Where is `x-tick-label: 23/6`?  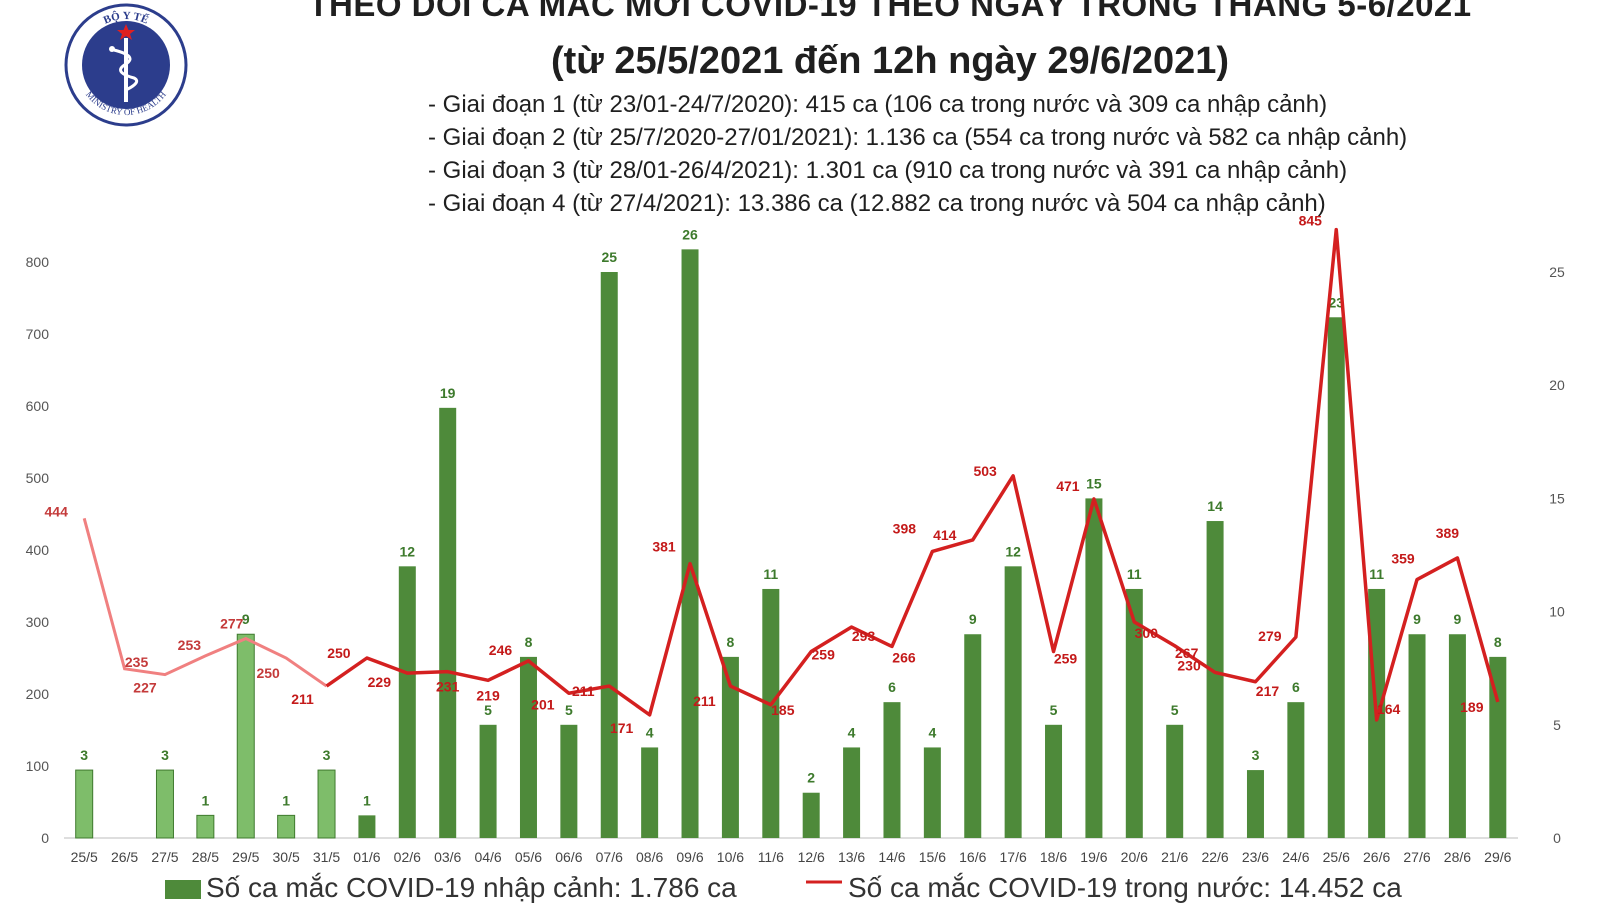 x-tick-label: 23/6 is located at coordinates (1255, 857).